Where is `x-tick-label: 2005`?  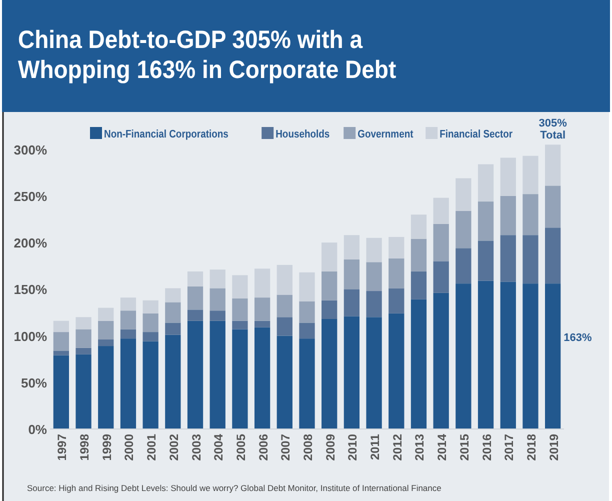 x-tick-label: 2005 is located at coordinates (241, 447).